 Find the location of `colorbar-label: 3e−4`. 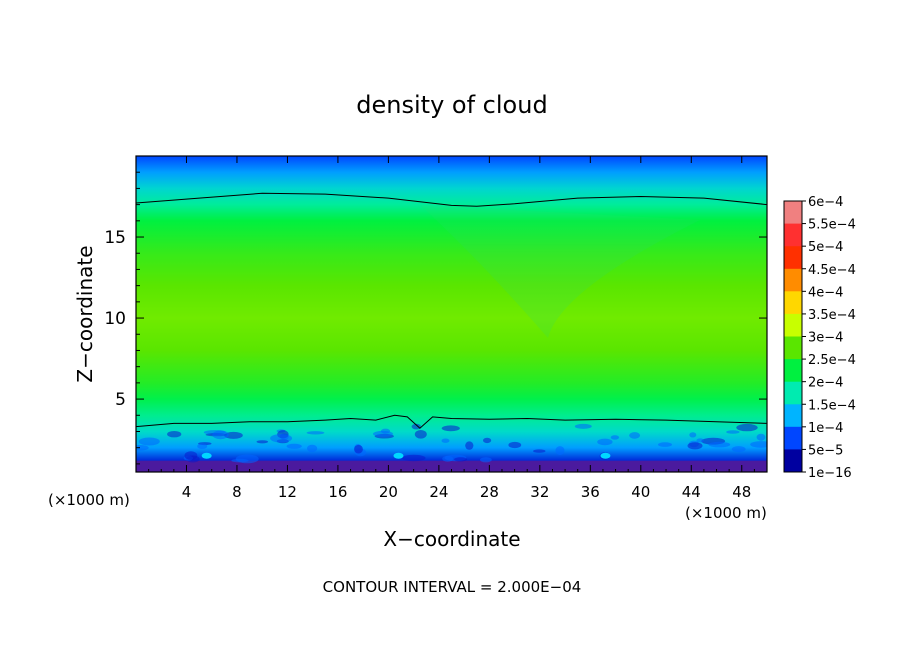

colorbar-label: 3e−4 is located at coordinates (825, 338).